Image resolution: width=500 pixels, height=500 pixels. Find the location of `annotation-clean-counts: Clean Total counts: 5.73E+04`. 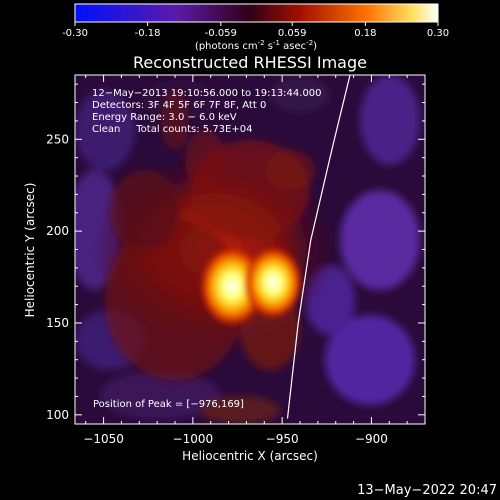

annotation-clean-counts: Clean Total counts: 5.73E+04 is located at coordinates (172, 129).